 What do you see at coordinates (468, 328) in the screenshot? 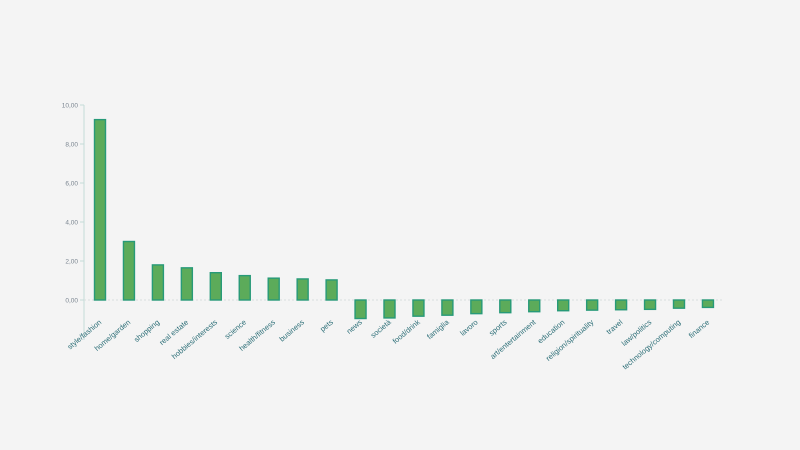
I see `x-tick-label: lavoro` at bounding box center [468, 328].